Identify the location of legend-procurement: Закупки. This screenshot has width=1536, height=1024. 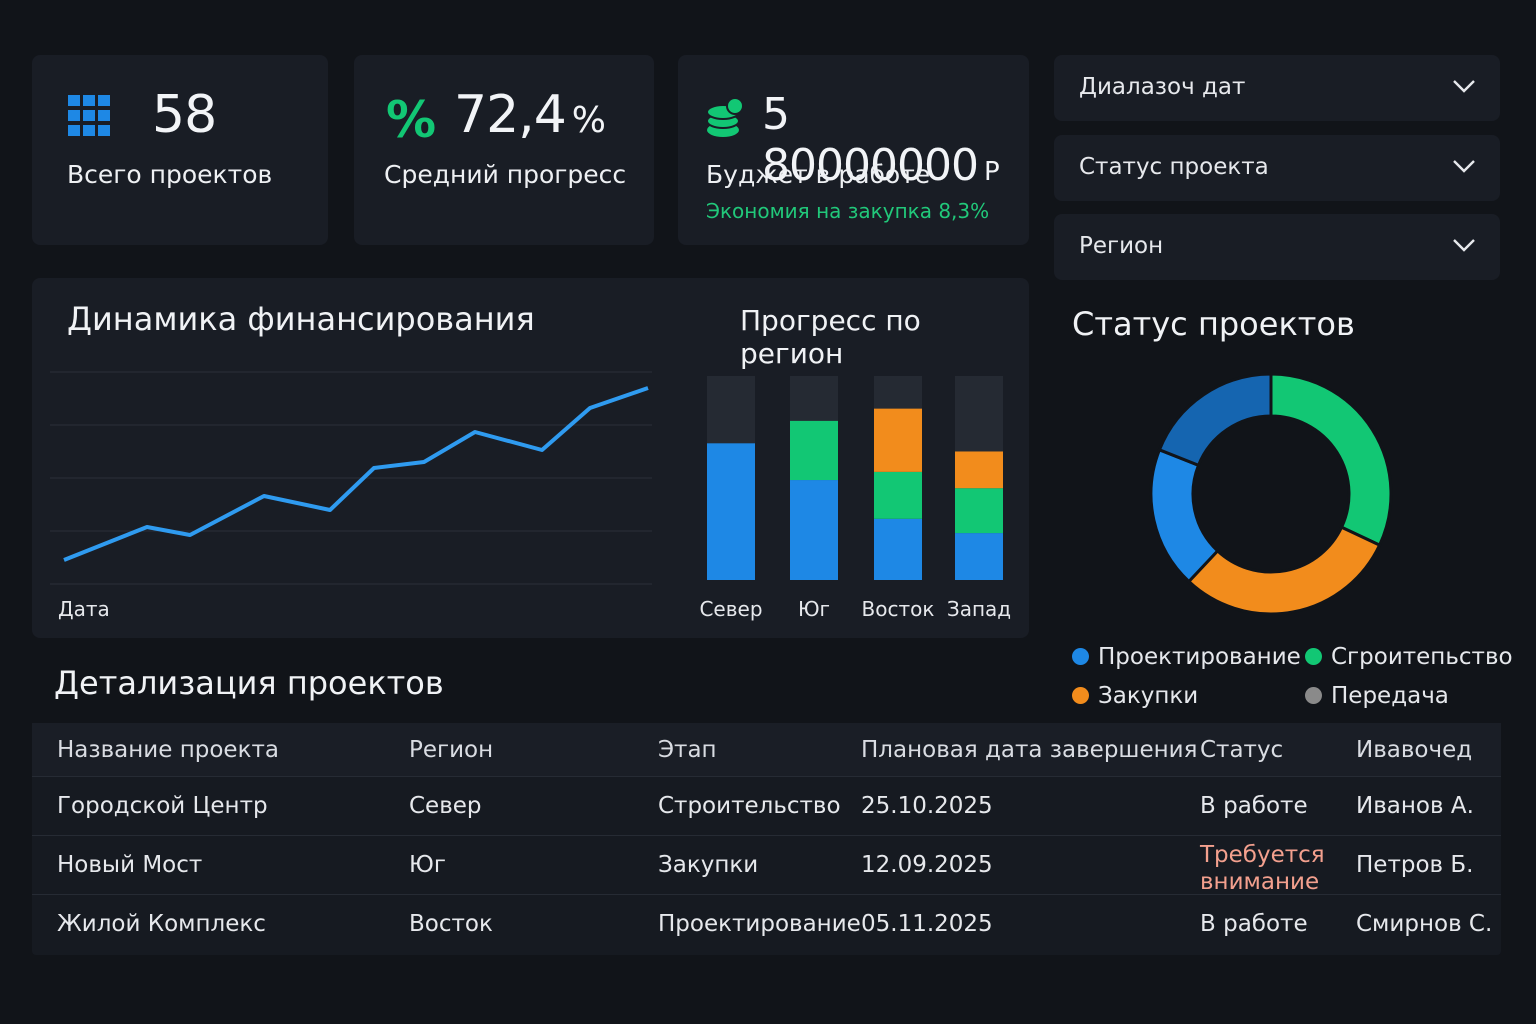
(1135, 696).